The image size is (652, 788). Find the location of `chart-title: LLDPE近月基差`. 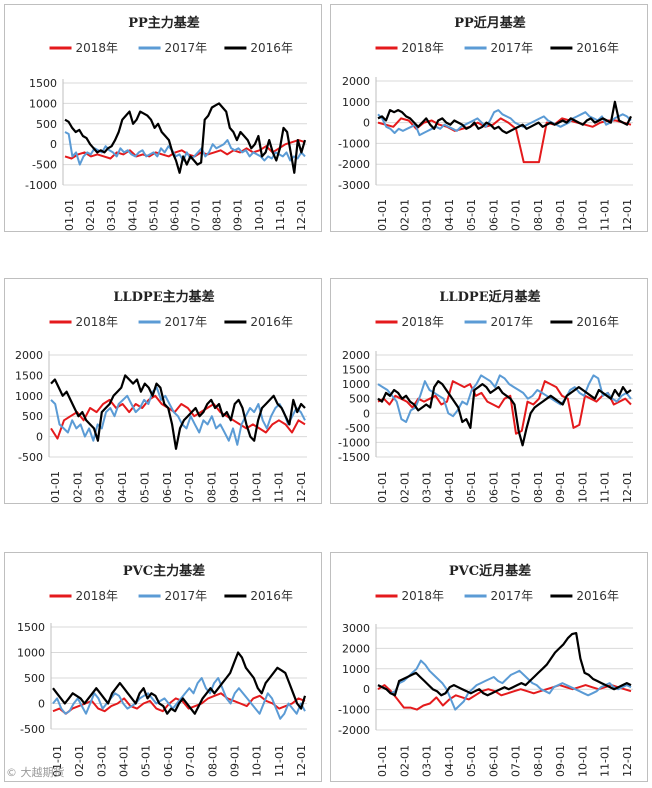

chart-title: LLDPE近月基差 is located at coordinates (489, 297).